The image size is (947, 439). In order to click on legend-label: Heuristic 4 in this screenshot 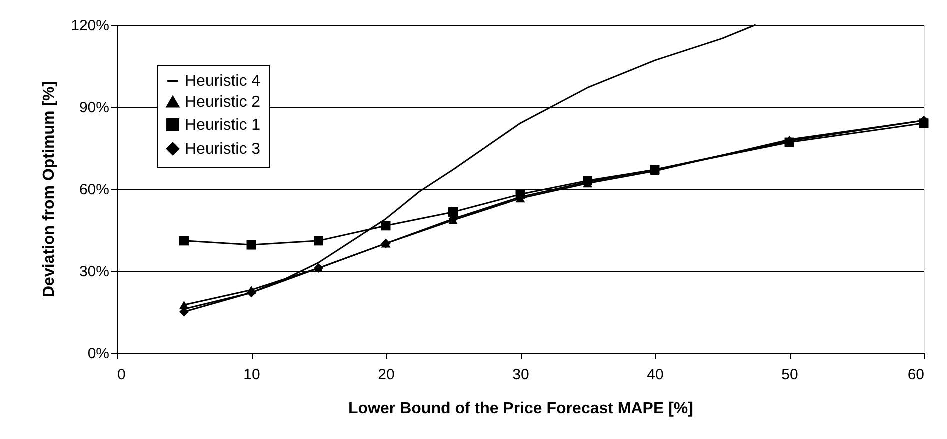, I will do `click(223, 81)`.